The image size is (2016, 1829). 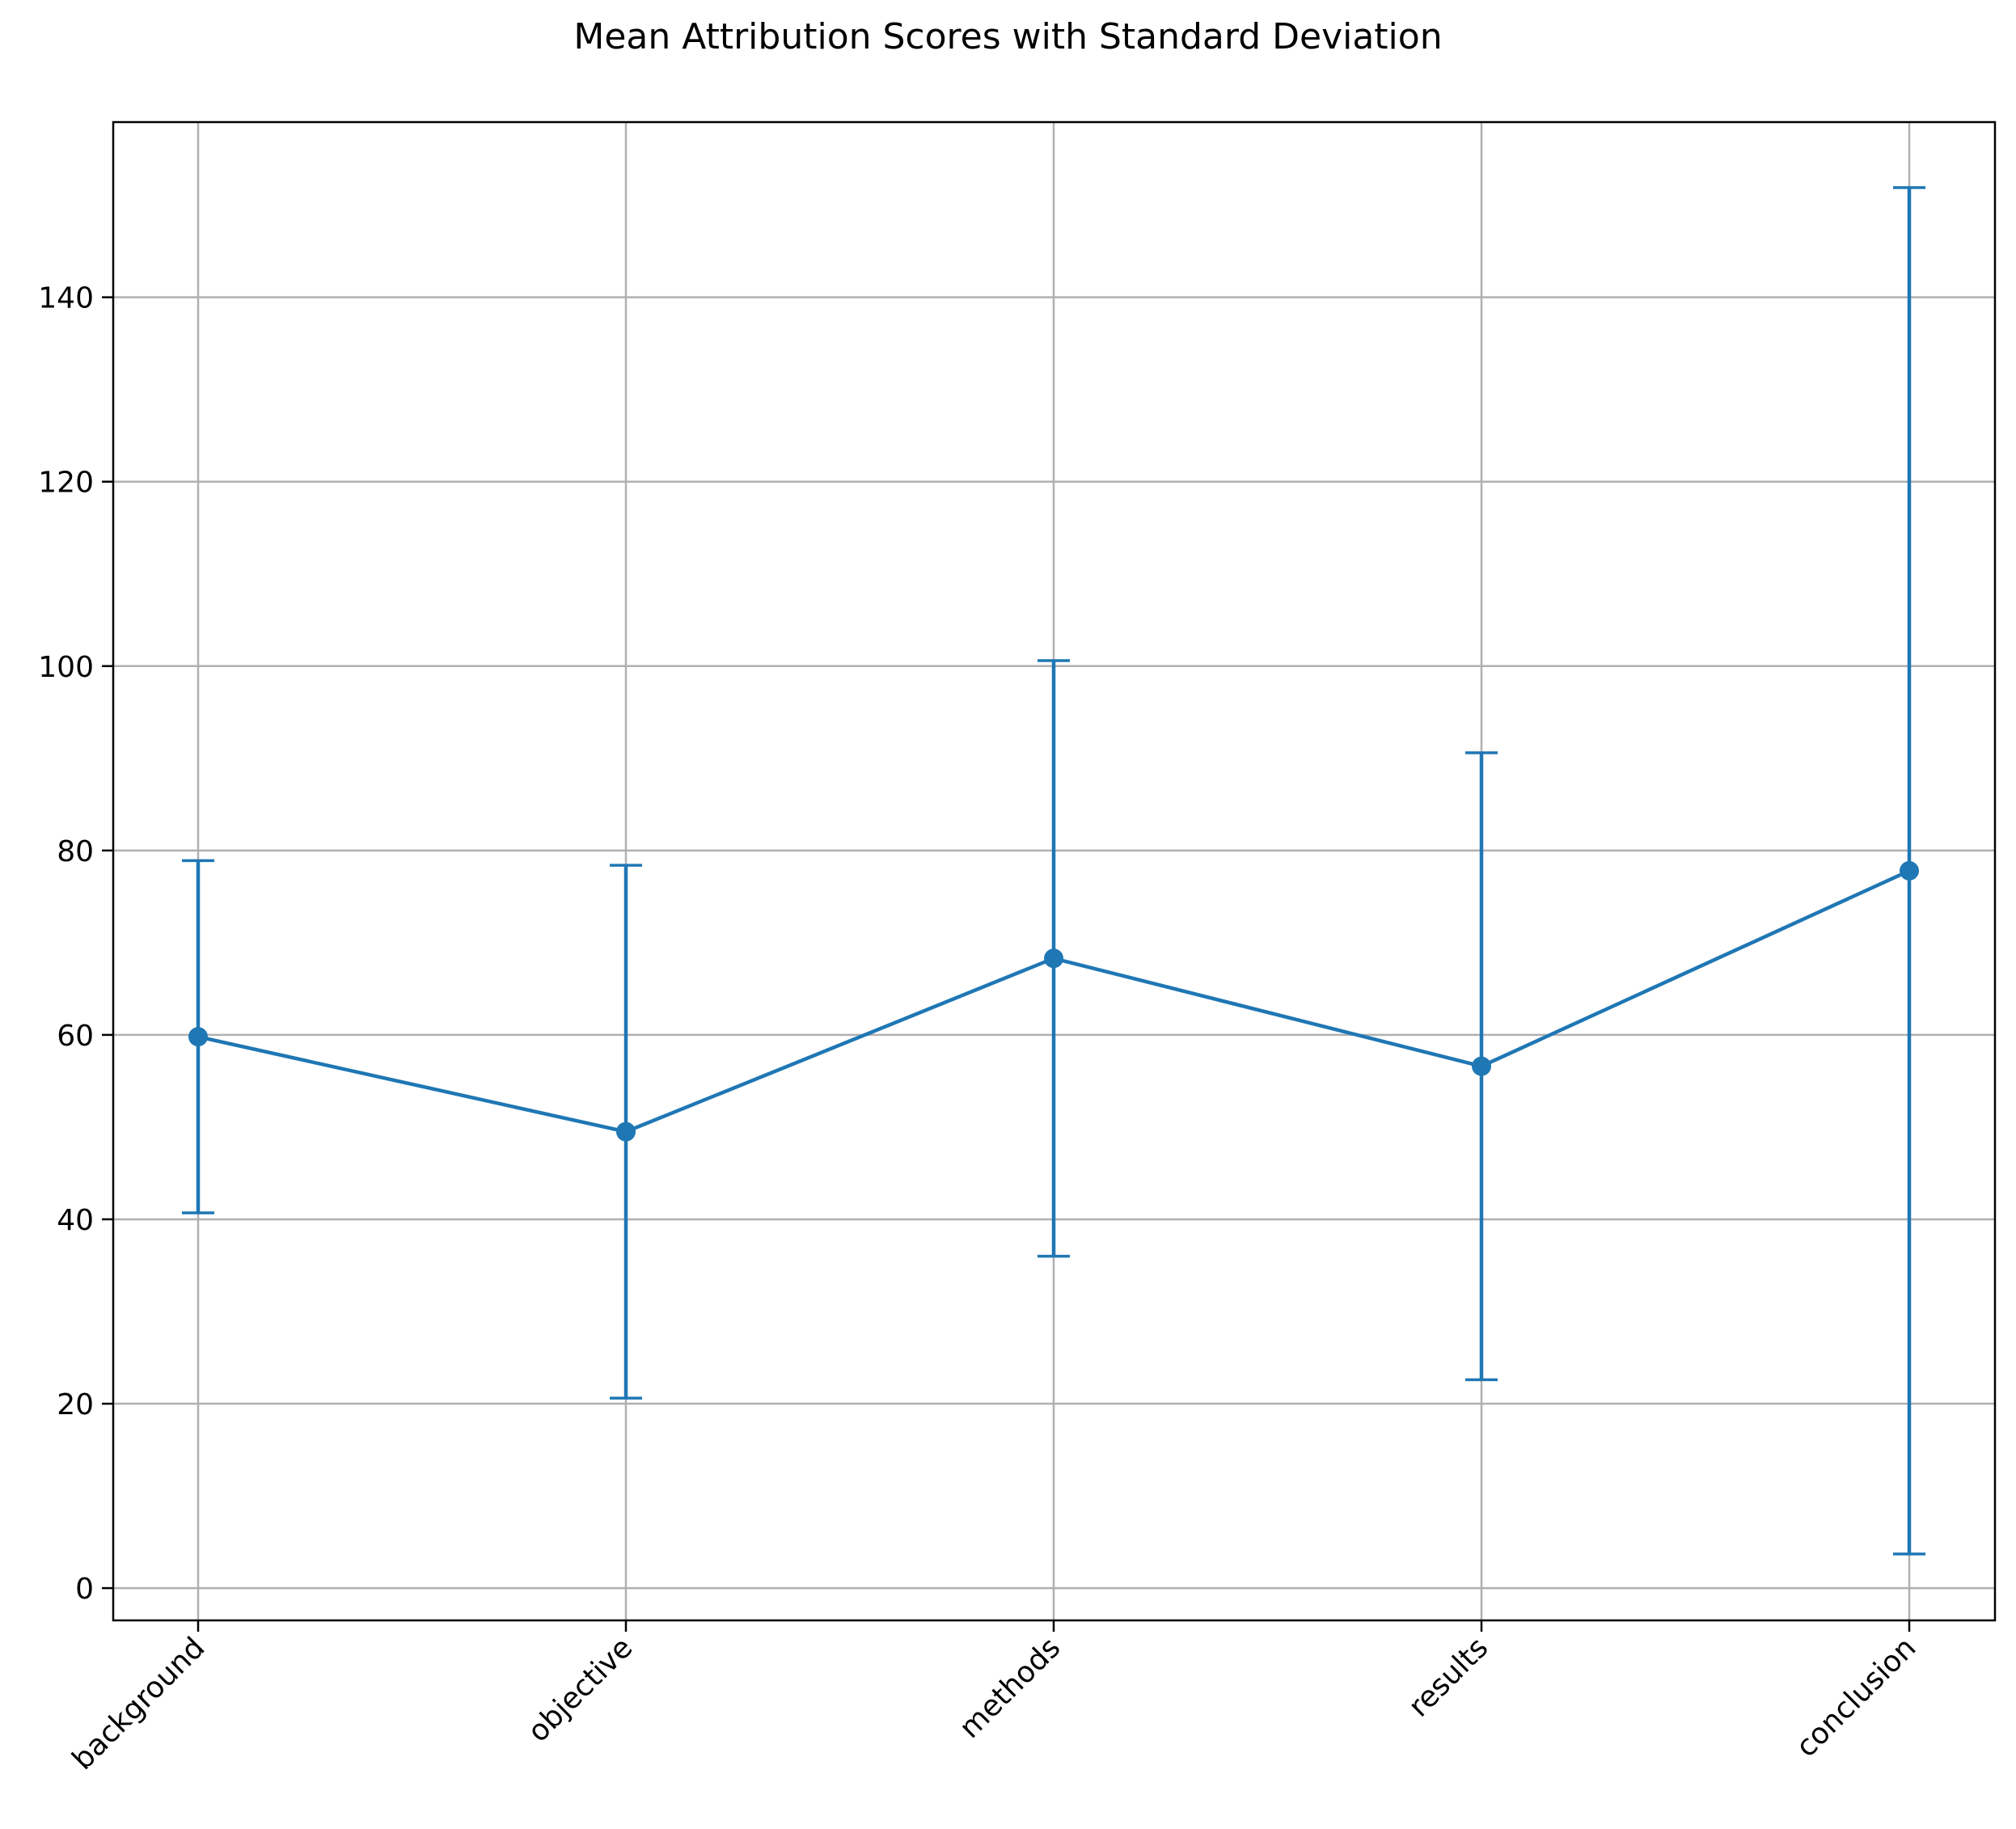 I want to click on x-tick-label: conclusion, so click(x=1856, y=1697).